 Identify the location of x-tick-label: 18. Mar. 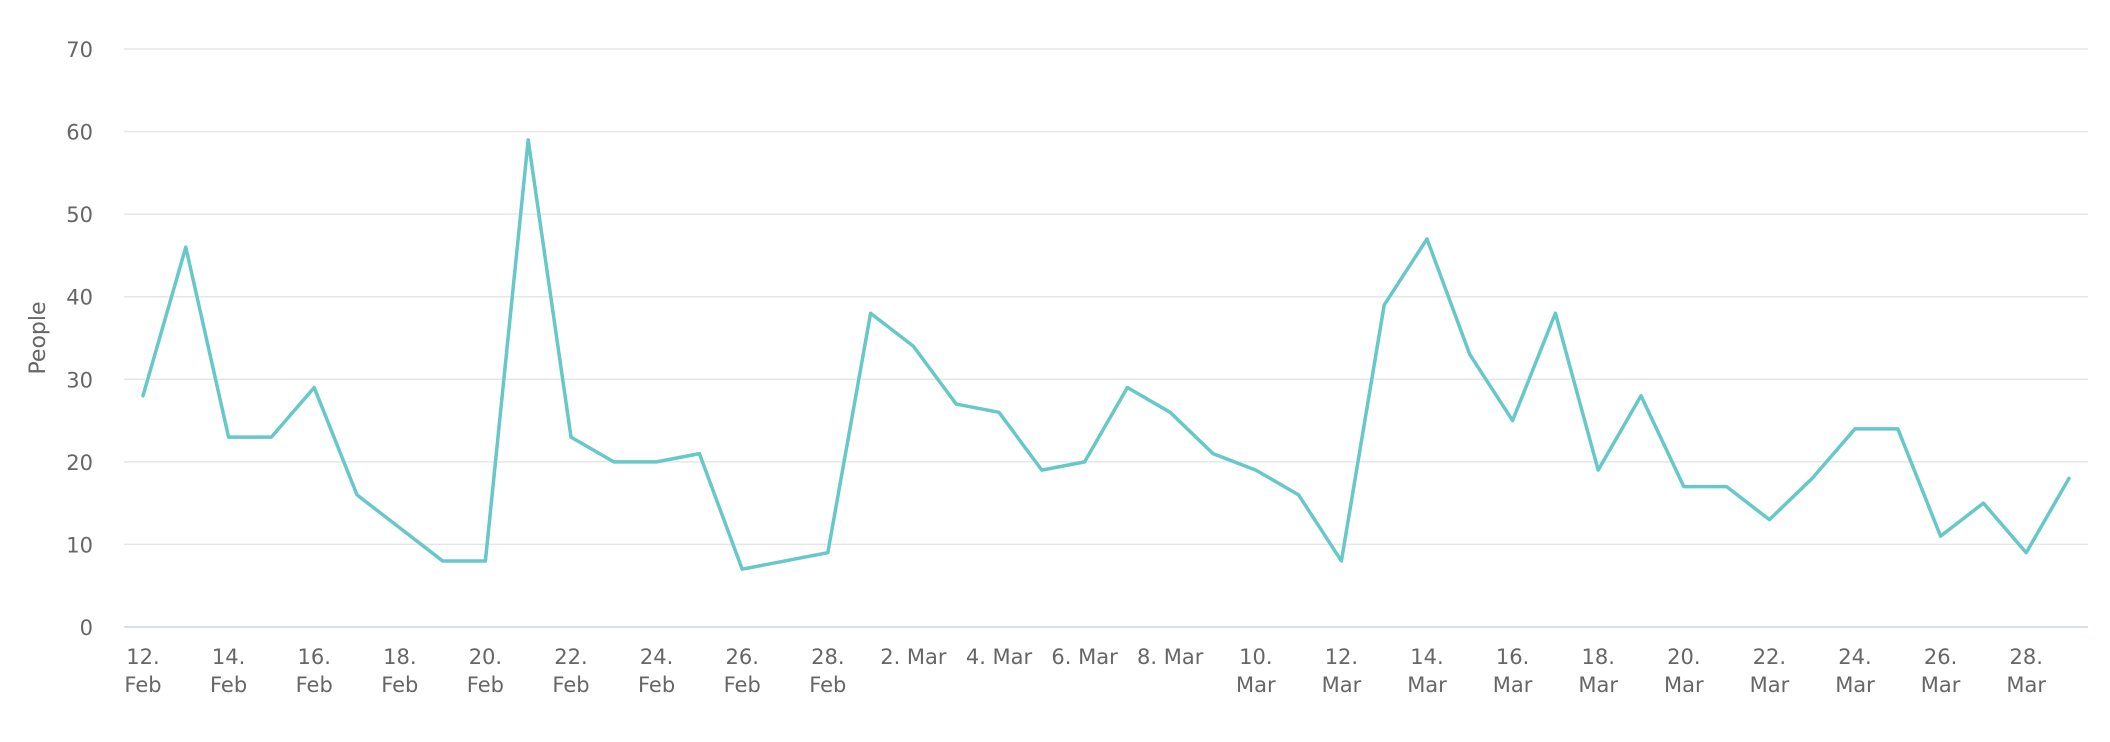
(1598, 671).